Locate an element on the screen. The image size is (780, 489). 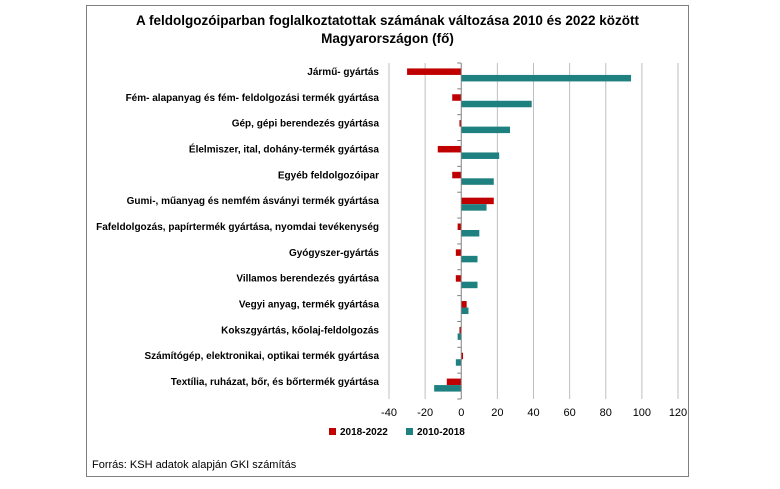
x-tick-label: -40 is located at coordinates (389, 413).